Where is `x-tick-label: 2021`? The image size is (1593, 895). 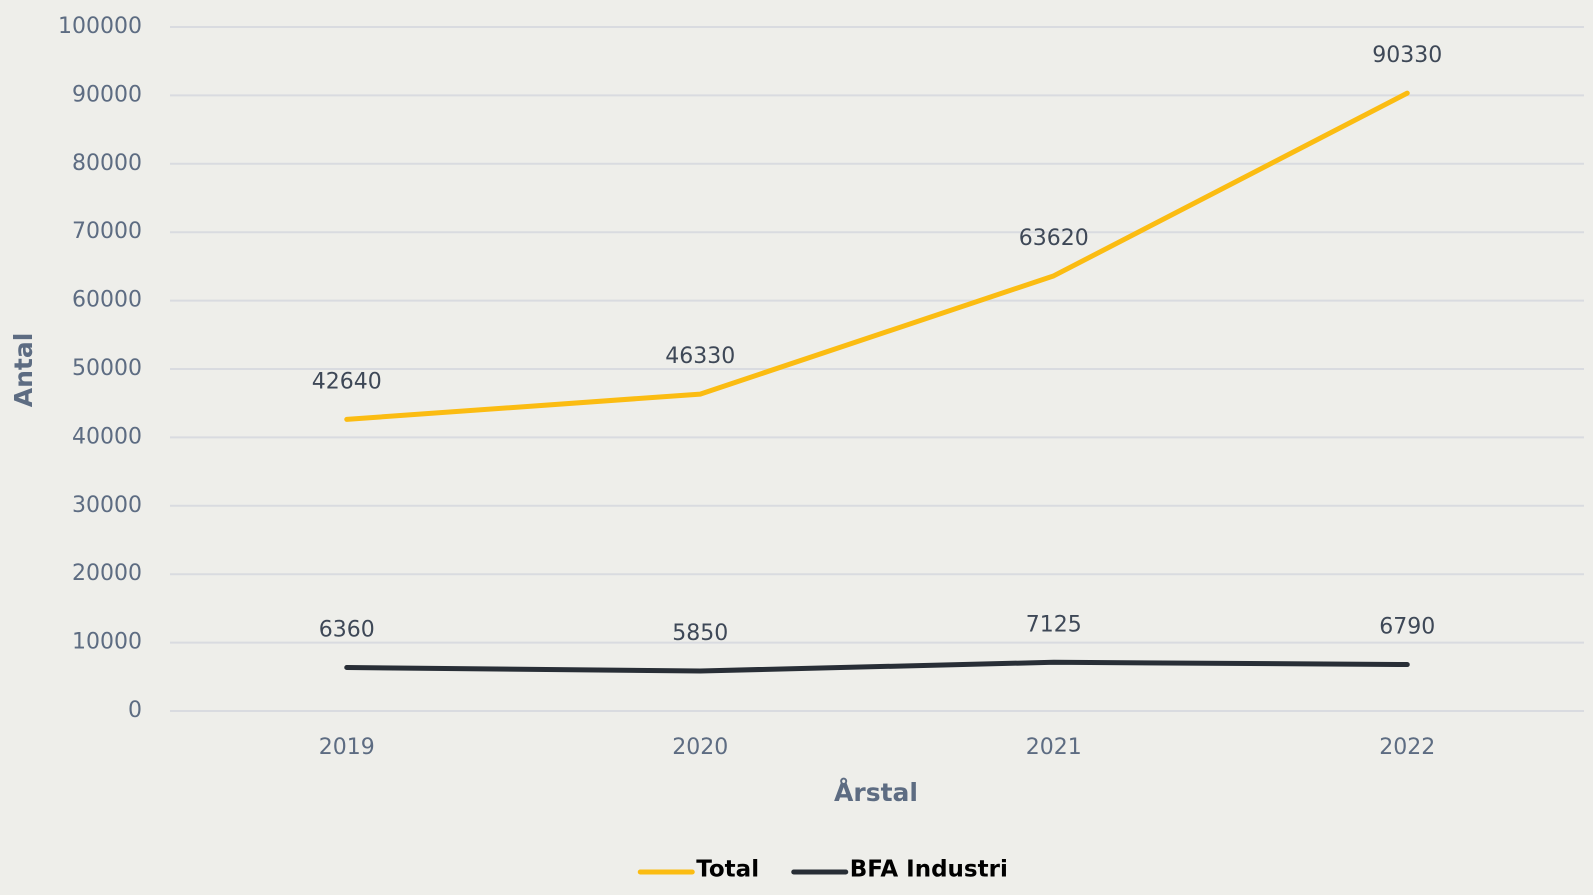
x-tick-label: 2021 is located at coordinates (1054, 747).